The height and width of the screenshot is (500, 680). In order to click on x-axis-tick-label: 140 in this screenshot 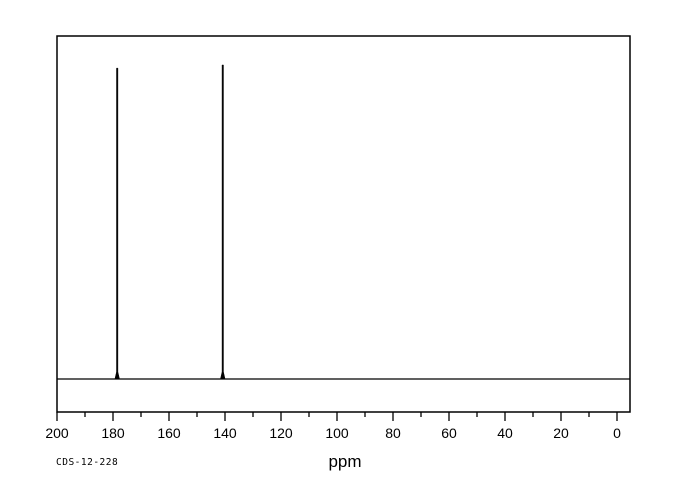, I will do `click(225, 433)`.